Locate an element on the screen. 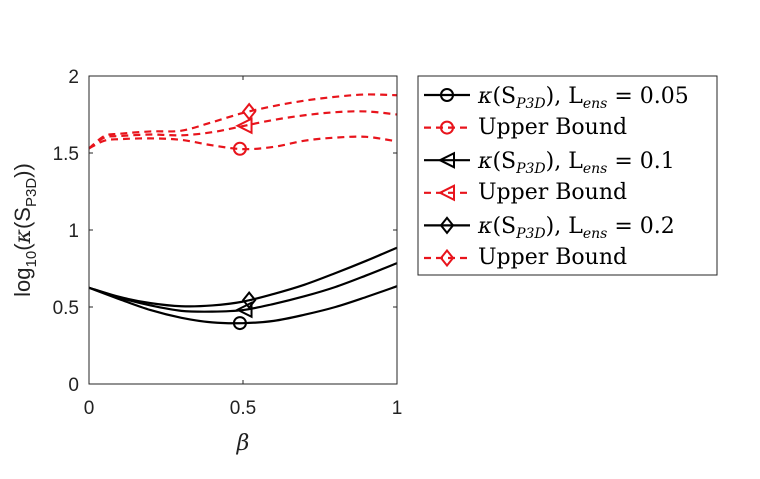 This screenshot has width=760, height=479. y-tick-label-3: 1 is located at coordinates (73, 231).